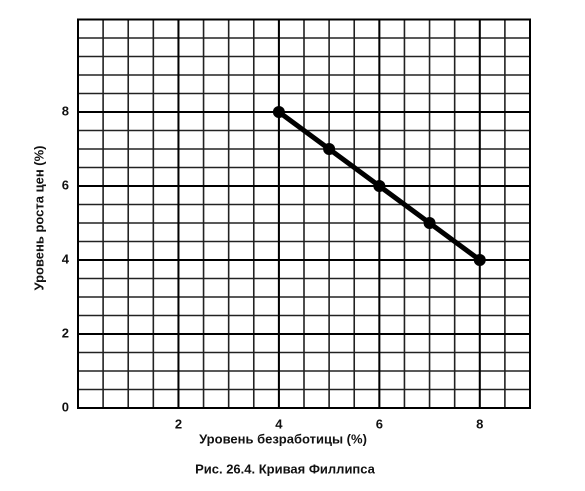  I want to click on chart-title: Рис. 26.4. Кривая Филлипса, so click(285, 468).